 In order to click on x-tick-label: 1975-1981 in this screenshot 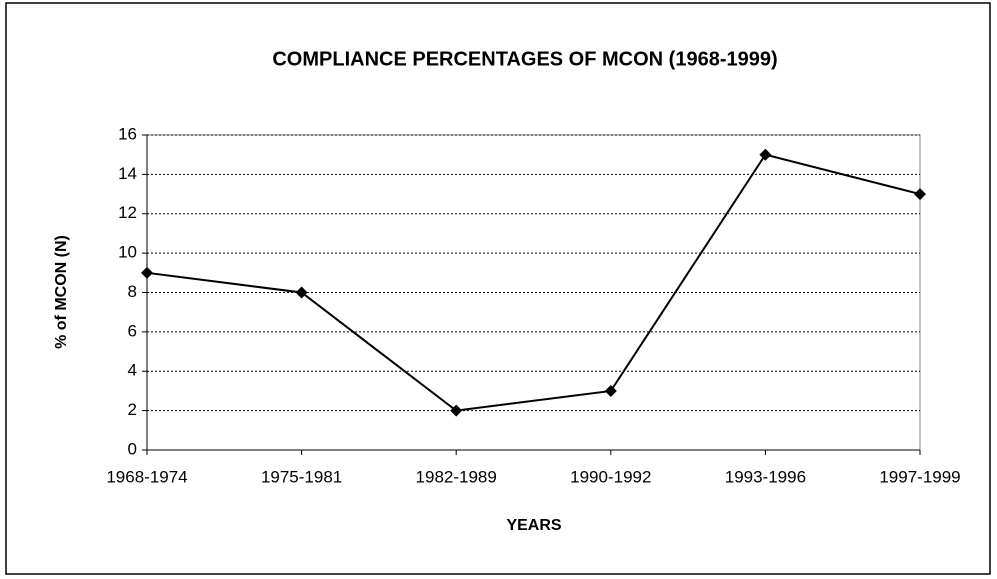, I will do `click(301, 476)`.